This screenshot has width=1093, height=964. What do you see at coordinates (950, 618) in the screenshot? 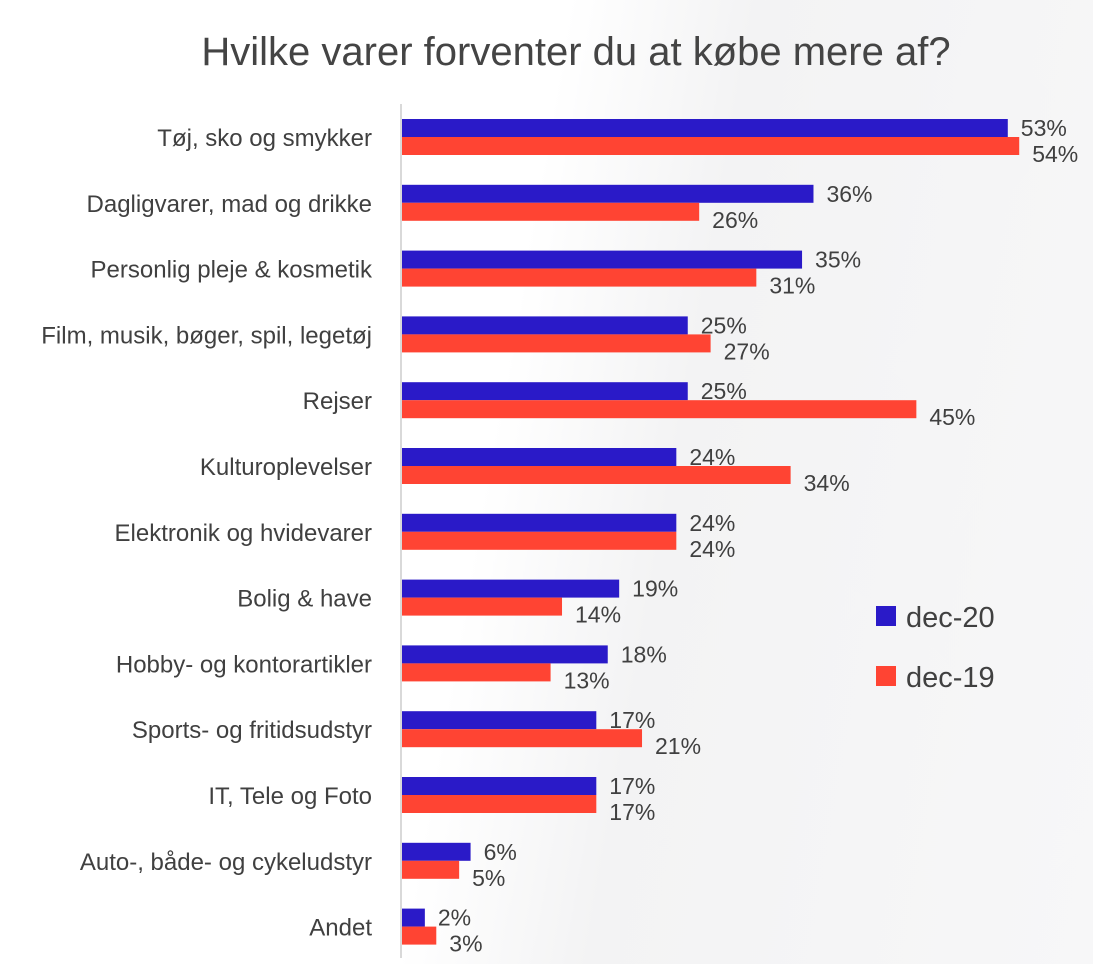
I see `legend-label: dec-20` at bounding box center [950, 618].